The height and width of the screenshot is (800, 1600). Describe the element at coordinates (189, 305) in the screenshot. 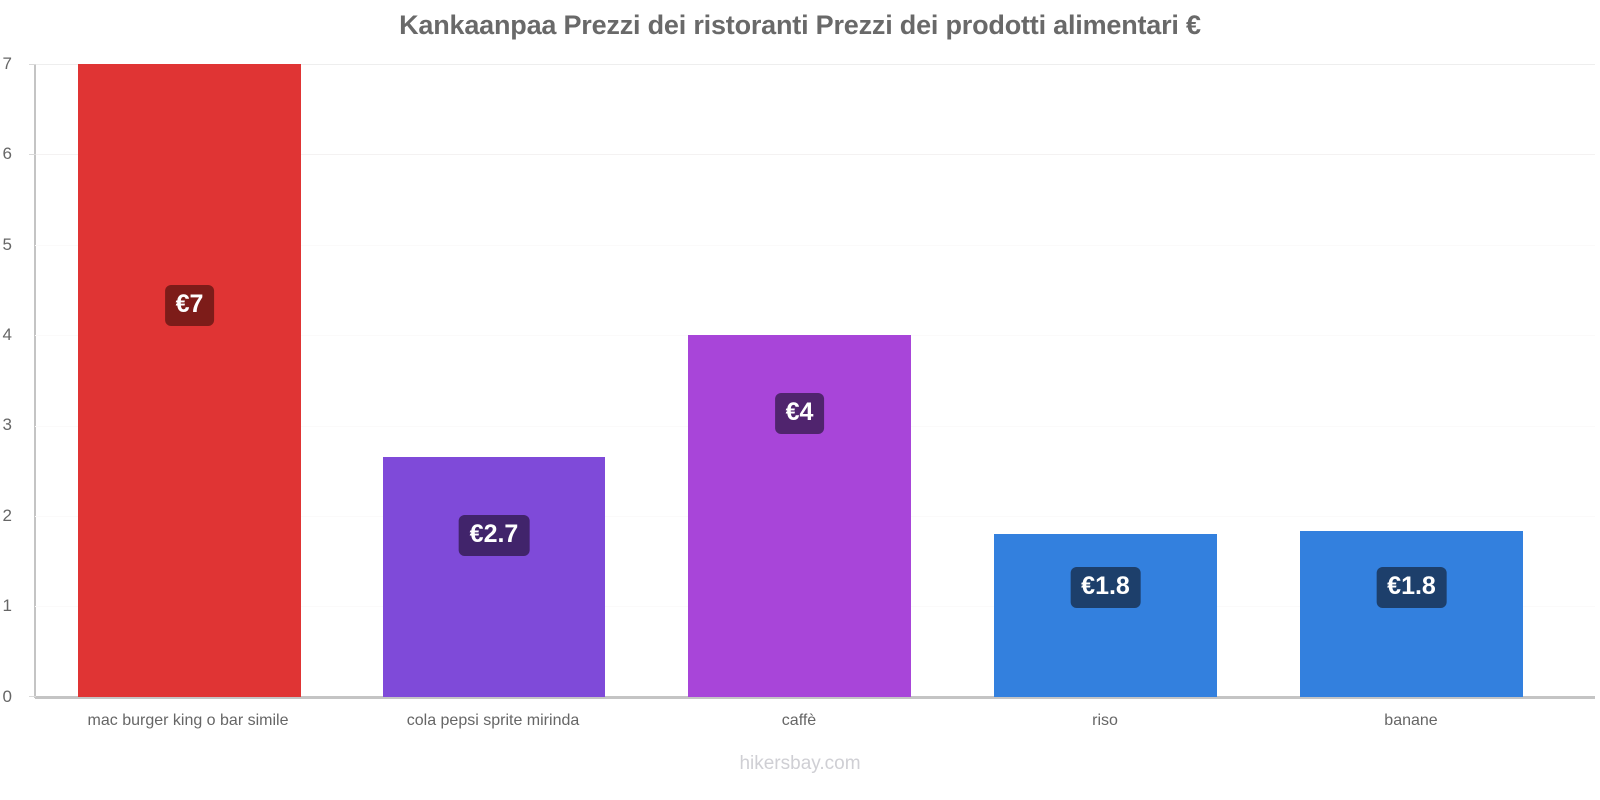

I see `bar-value-label: €7` at that location.